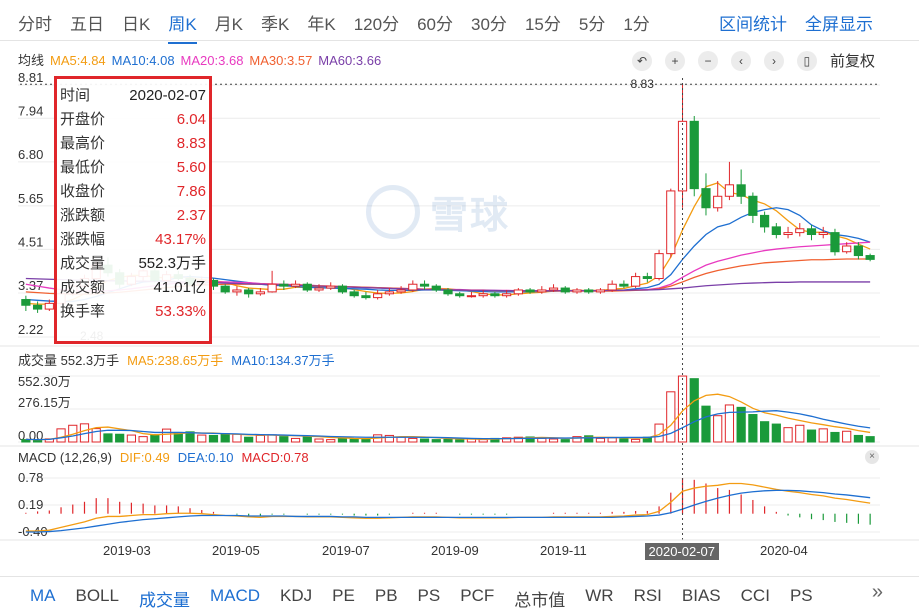 The width and height of the screenshot is (919, 611). I want to click on tooltip-value: 2020-02-07, so click(167, 95).